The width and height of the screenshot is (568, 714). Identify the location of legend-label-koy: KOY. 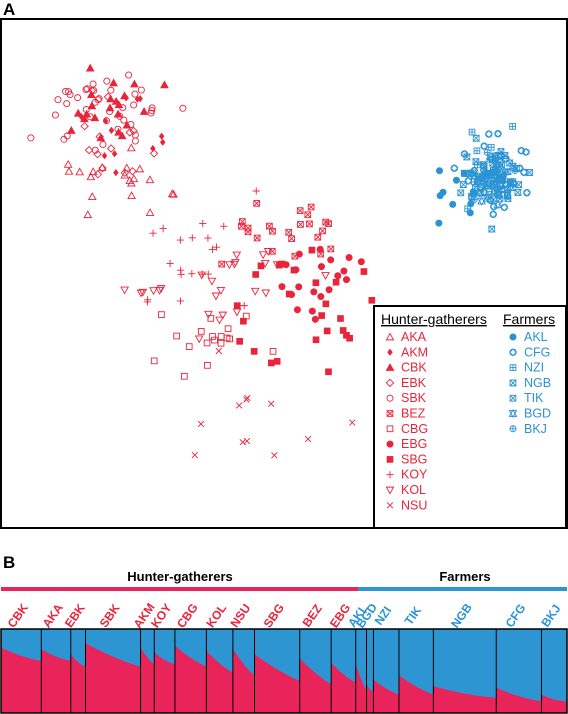
(414, 475).